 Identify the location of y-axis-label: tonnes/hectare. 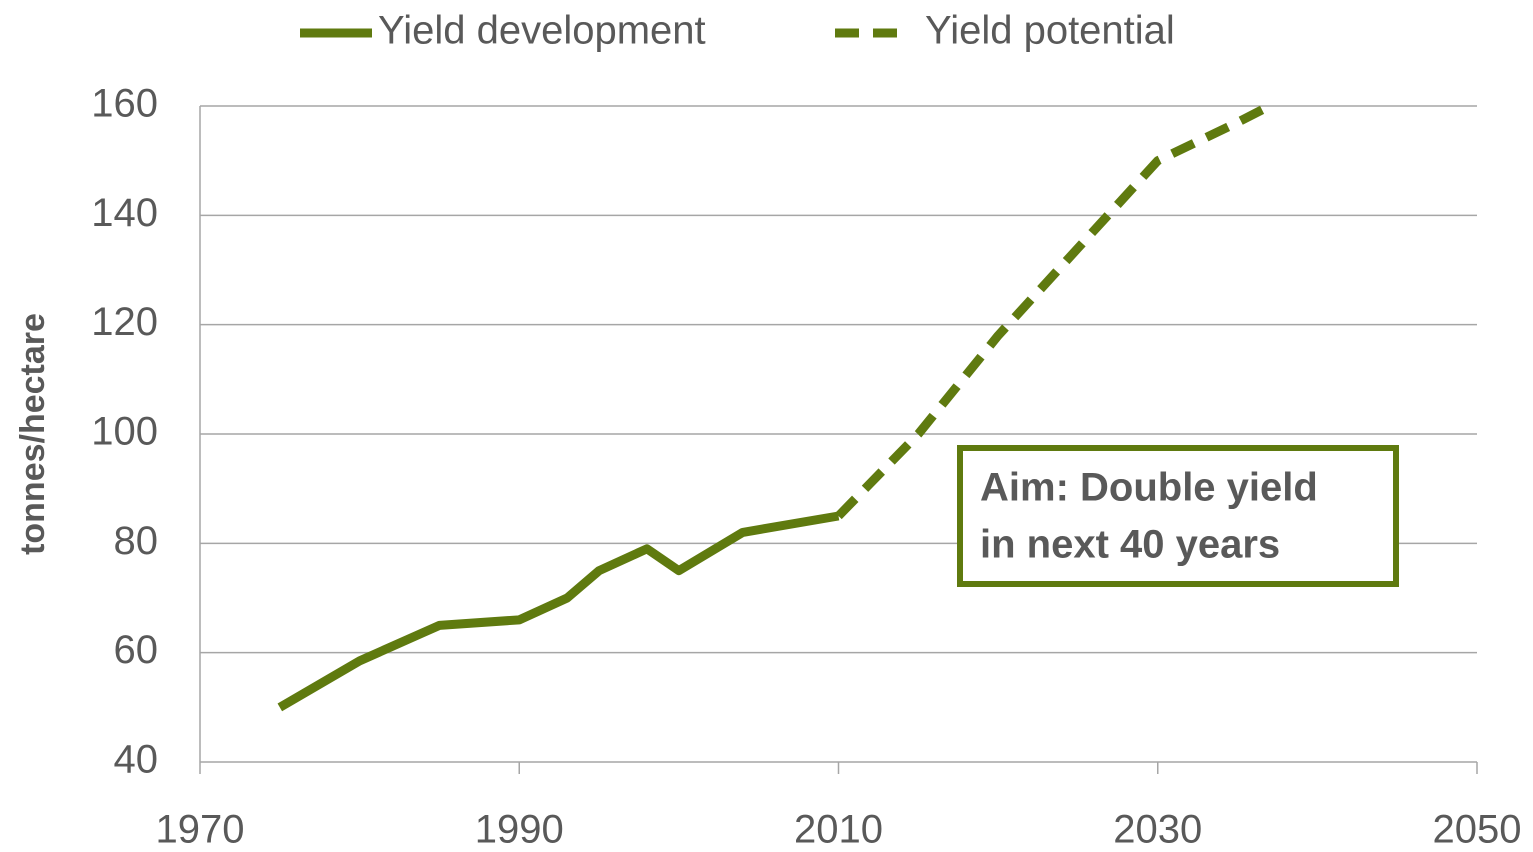
(33, 434).